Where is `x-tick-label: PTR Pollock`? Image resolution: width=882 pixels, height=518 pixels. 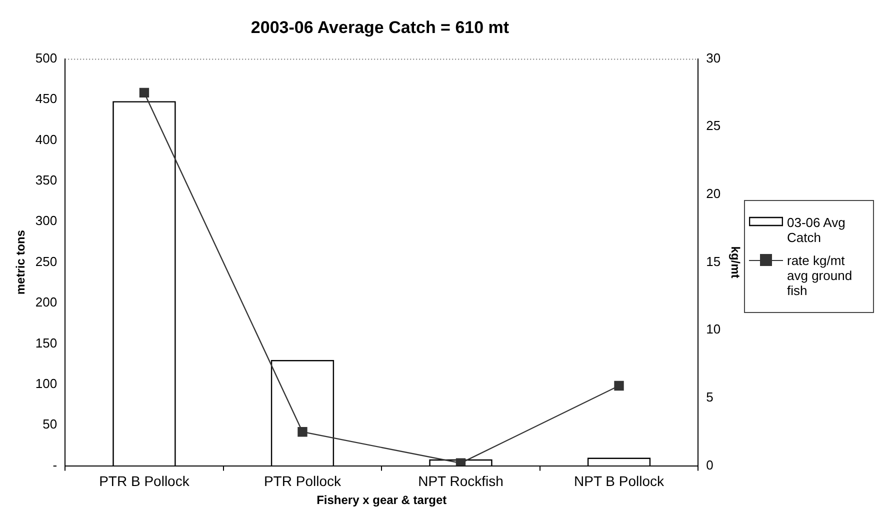 x-tick-label: PTR Pollock is located at coordinates (303, 481).